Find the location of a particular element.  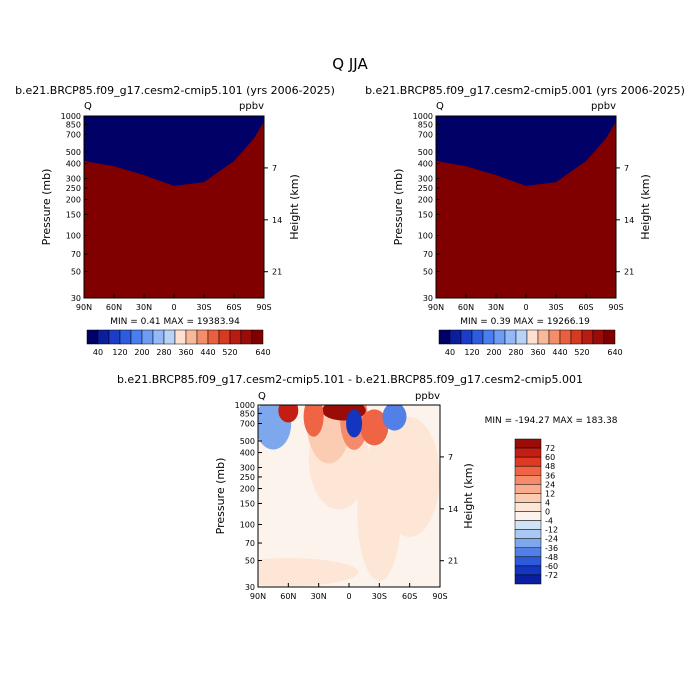

panel-1-latitude-axis: 90N 60N 30N 0 30S 60S 90S is located at coordinates (174, 303).